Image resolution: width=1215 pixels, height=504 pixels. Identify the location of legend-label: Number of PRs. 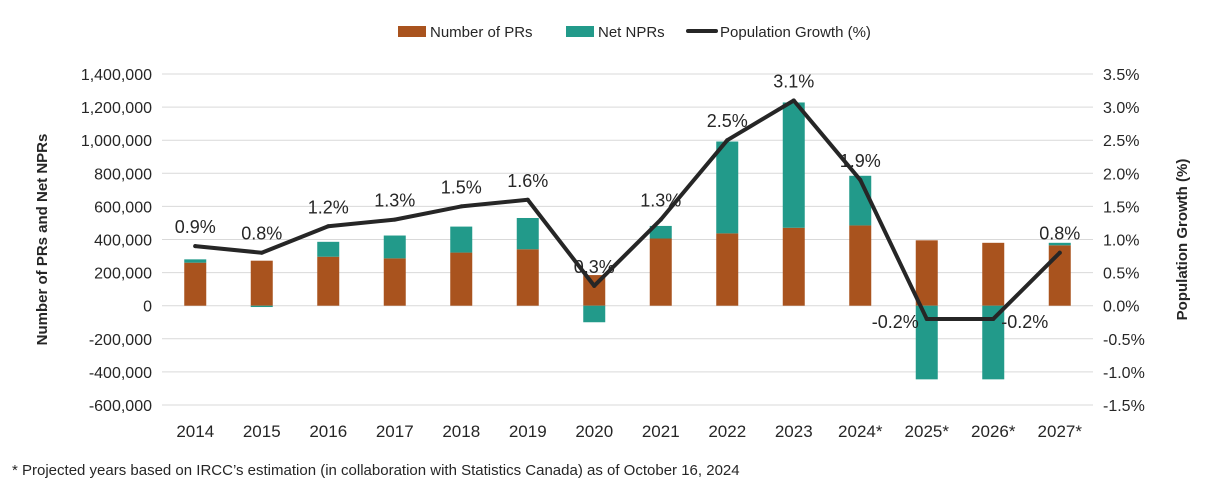
(481, 32).